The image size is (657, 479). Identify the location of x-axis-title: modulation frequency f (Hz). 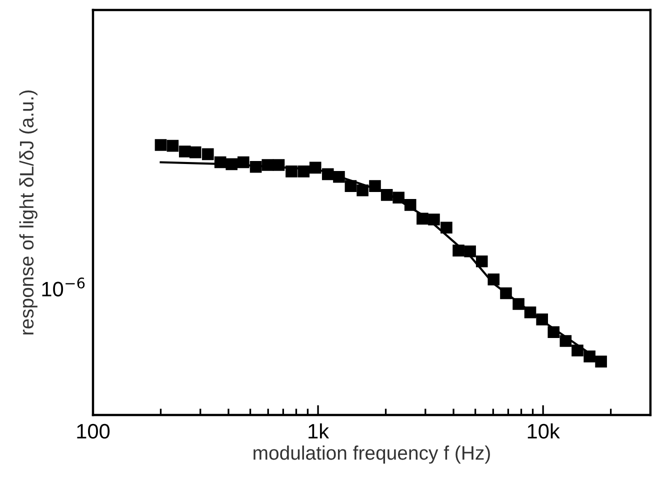
(372, 455).